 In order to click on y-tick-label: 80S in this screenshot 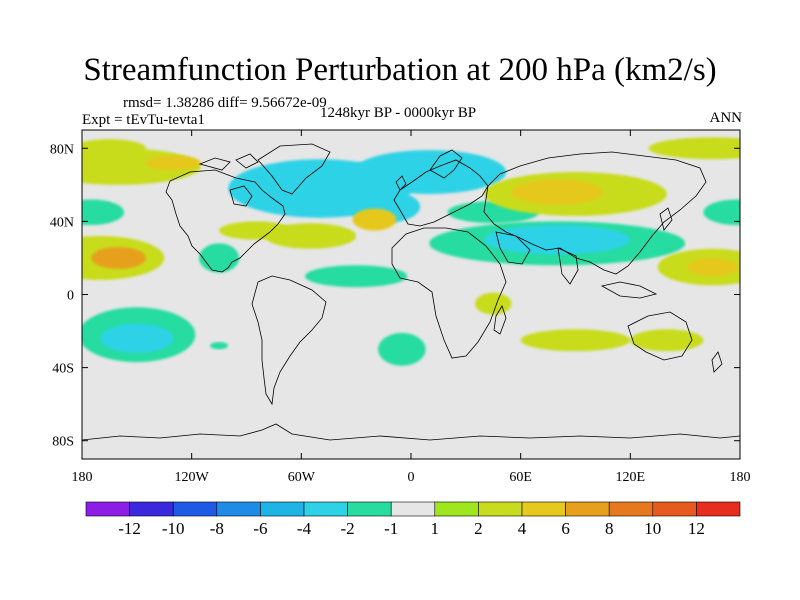, I will do `click(63, 442)`.